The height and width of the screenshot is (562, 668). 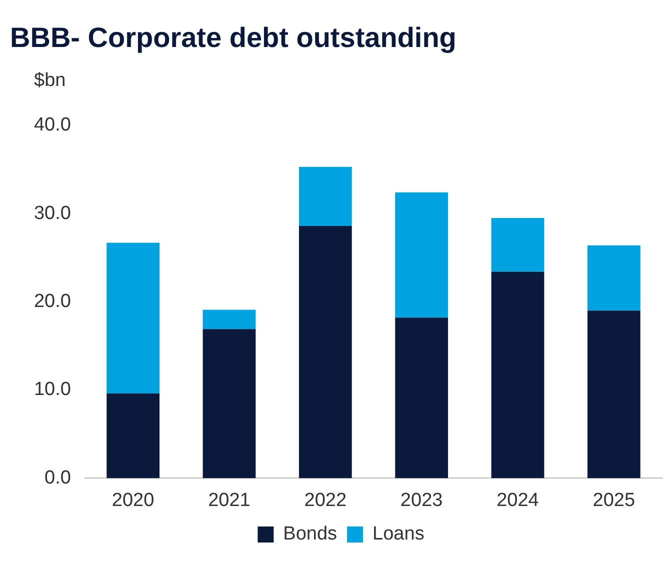 What do you see at coordinates (310, 534) in the screenshot?
I see `legend-label: Bonds` at bounding box center [310, 534].